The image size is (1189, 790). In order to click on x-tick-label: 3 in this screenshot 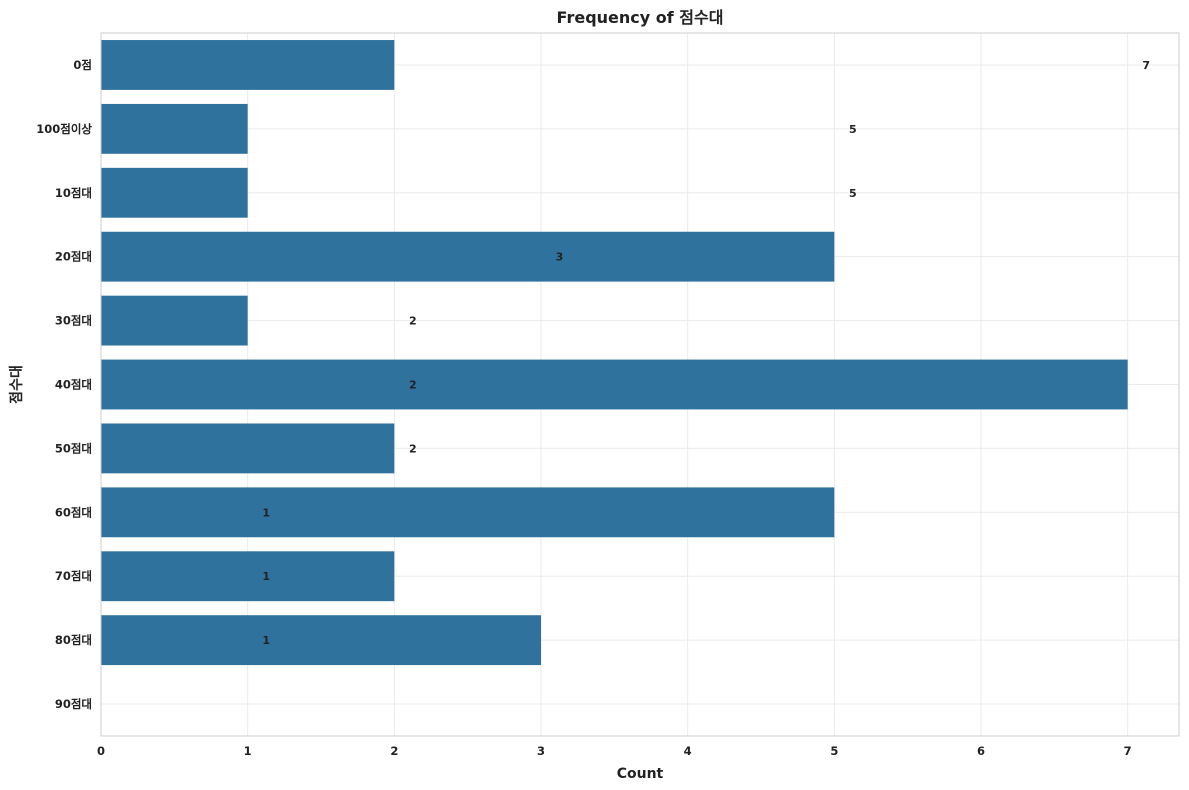, I will do `click(541, 751)`.